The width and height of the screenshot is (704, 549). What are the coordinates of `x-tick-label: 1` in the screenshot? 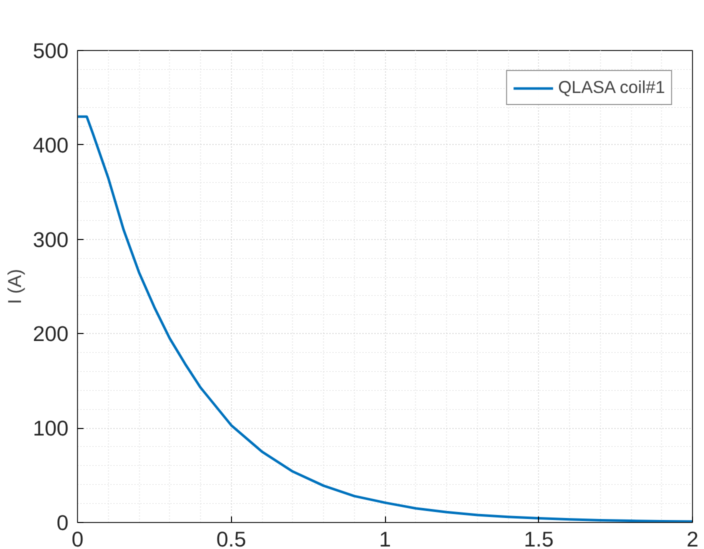 It's located at (385, 538).